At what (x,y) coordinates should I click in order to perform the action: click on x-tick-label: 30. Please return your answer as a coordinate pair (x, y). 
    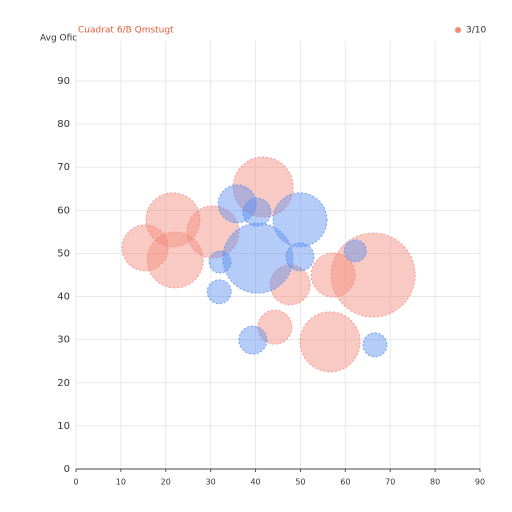
    Looking at the image, I should click on (211, 482).